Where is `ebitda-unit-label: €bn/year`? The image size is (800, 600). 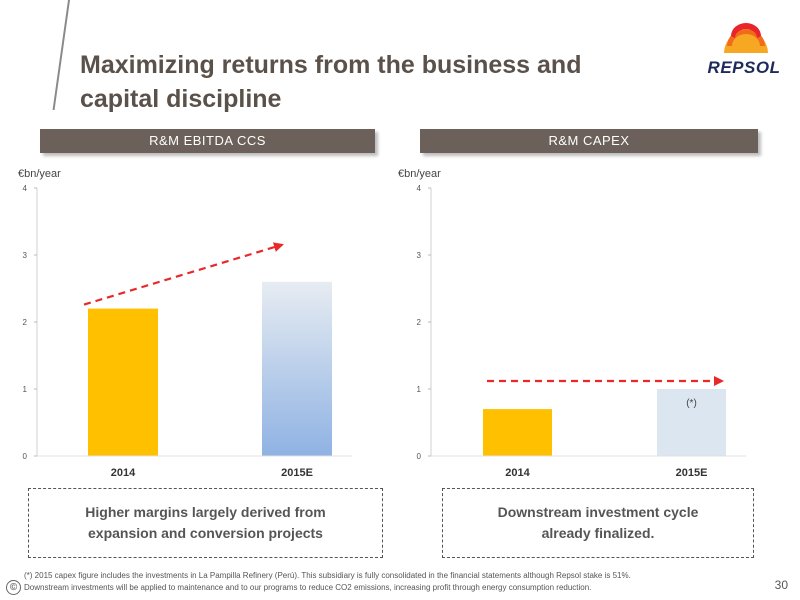 ebitda-unit-label: €bn/year is located at coordinates (39, 174).